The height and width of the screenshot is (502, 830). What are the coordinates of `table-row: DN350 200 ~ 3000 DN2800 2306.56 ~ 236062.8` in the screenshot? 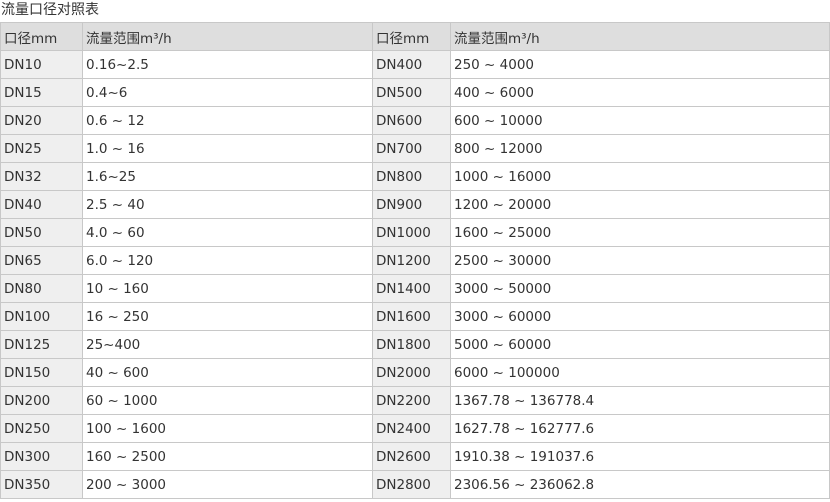 It's located at (415, 484).